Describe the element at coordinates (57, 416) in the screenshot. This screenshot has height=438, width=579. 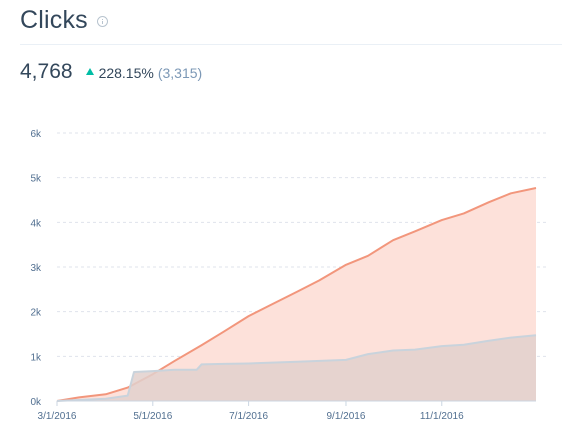
I see `x-tick-label: 3/1/2016` at that location.